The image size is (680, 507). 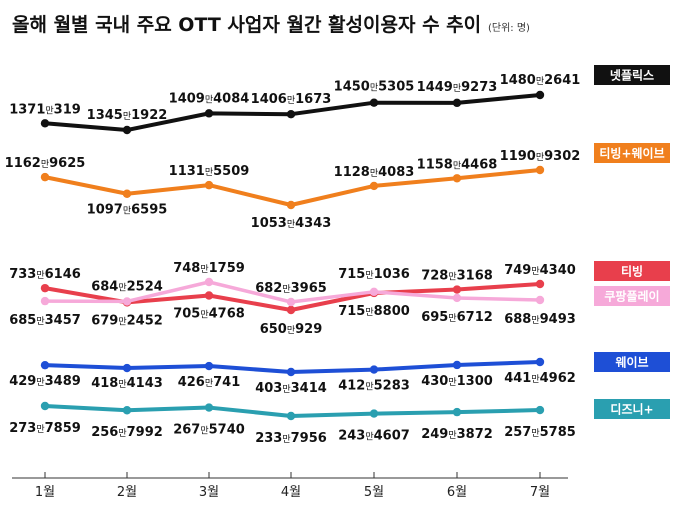 I want to click on data-label: 267만5740, so click(x=209, y=430).